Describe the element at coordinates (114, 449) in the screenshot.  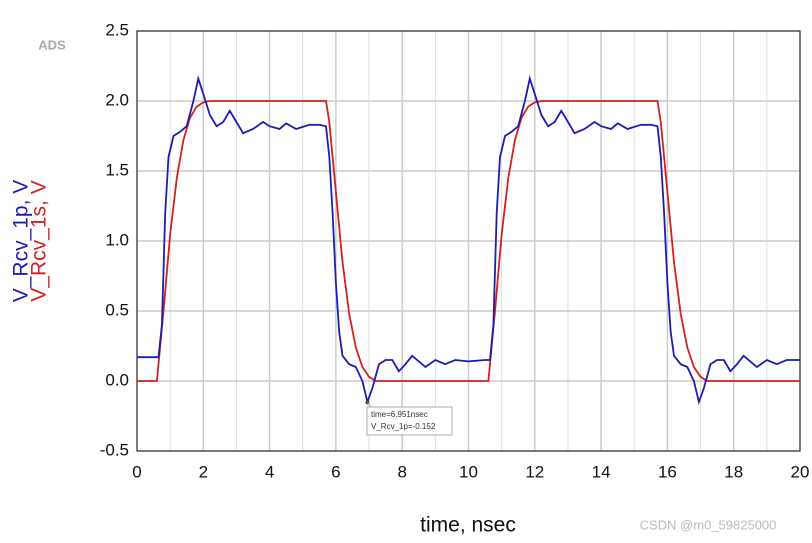
I see `y-tick-label: -0.5` at that location.